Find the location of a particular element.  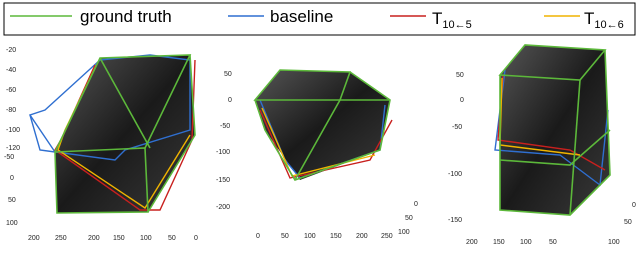

legend-label: T10←5 is located at coordinates (452, 20).